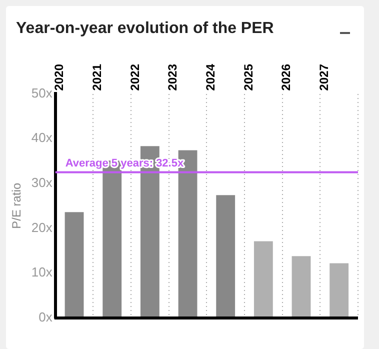 This screenshot has width=379, height=349. I want to click on x-tick-label: 2026, so click(286, 77).